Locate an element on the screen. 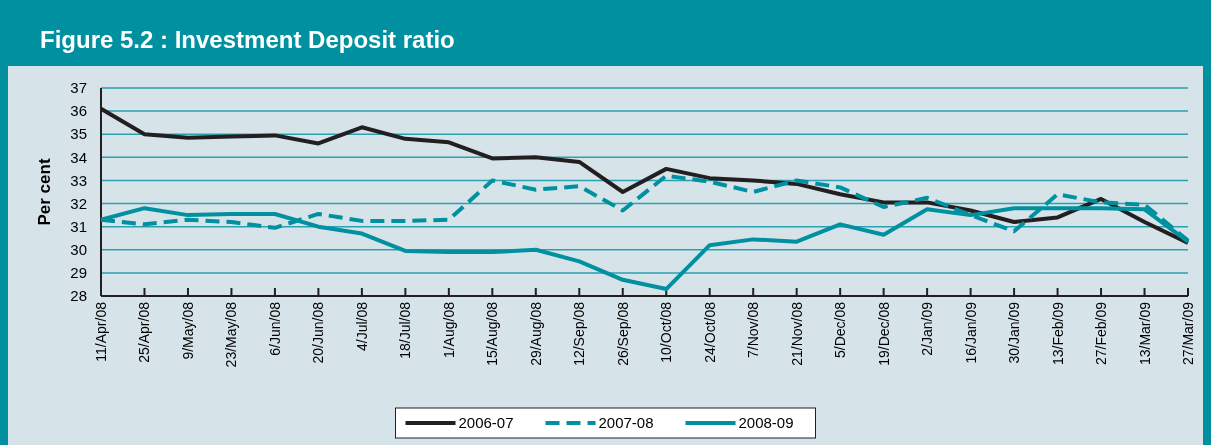 This screenshot has height=445, width=1211. x-tick-label: 11/Apr/08 is located at coordinates (101, 331).